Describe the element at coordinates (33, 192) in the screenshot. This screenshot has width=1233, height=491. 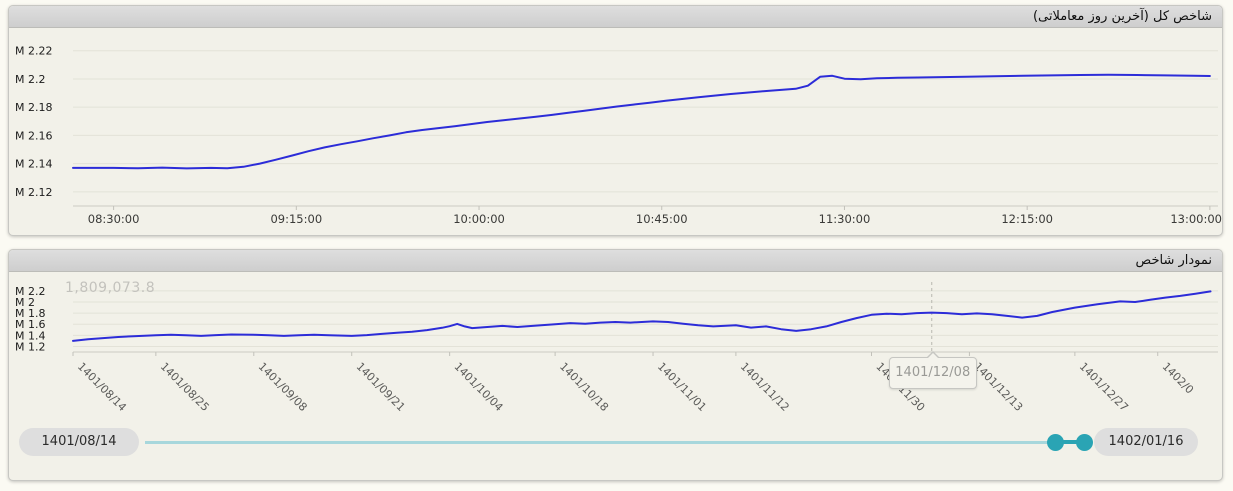
I see `svg-text: M 2.12` at that location.